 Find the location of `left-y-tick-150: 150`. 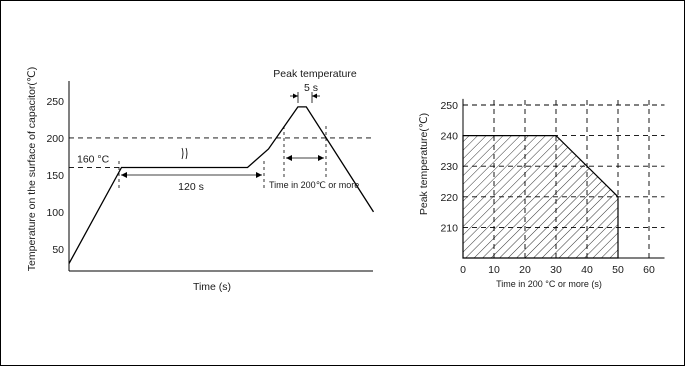

left-y-tick-150: 150 is located at coordinates (55, 176).